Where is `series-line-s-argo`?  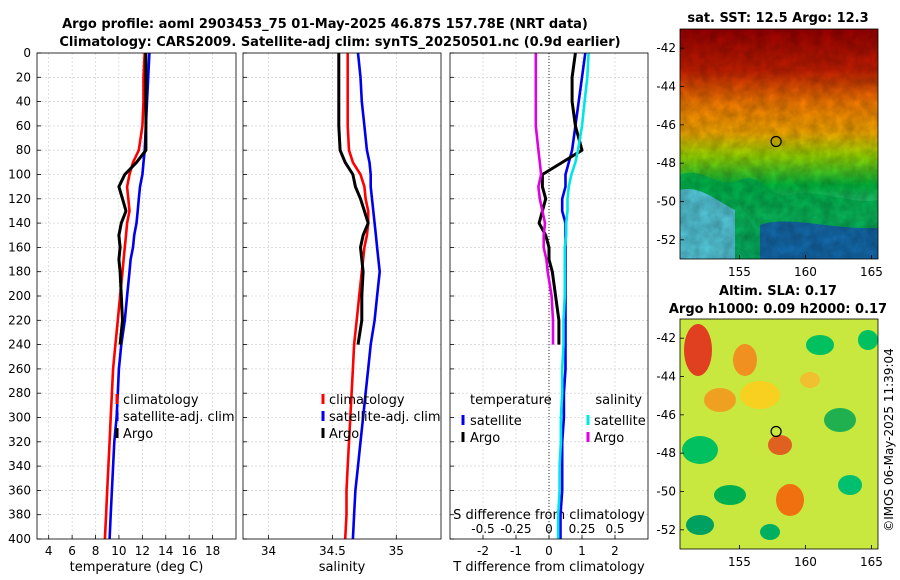 series-line-s-argo is located at coordinates (544, 199).